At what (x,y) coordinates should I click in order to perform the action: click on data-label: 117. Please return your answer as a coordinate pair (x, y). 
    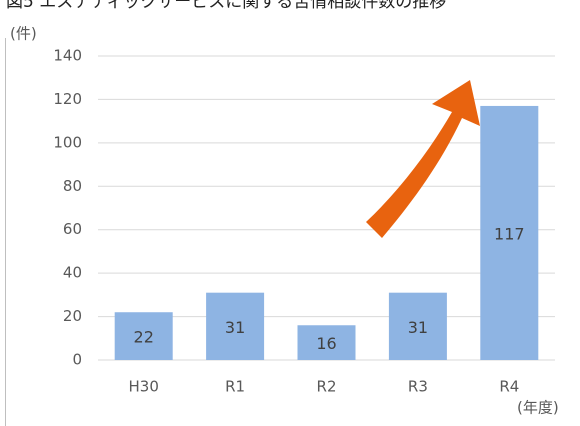
    Looking at the image, I should click on (509, 233).